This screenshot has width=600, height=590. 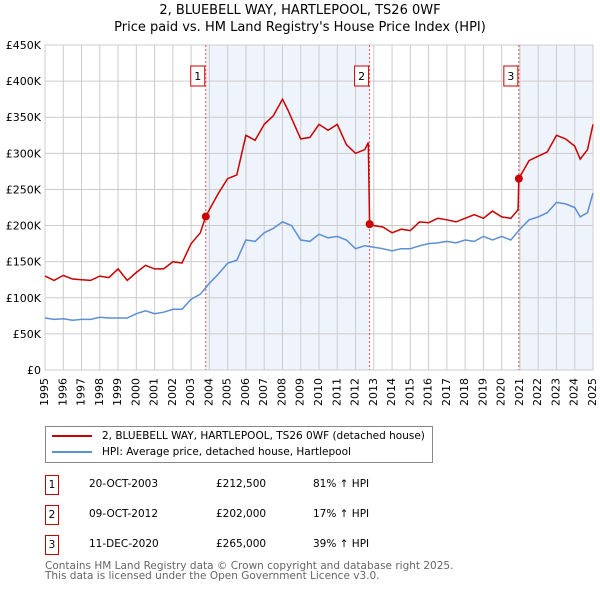 I want to click on x-tick-label: 2007, so click(x=263, y=392).